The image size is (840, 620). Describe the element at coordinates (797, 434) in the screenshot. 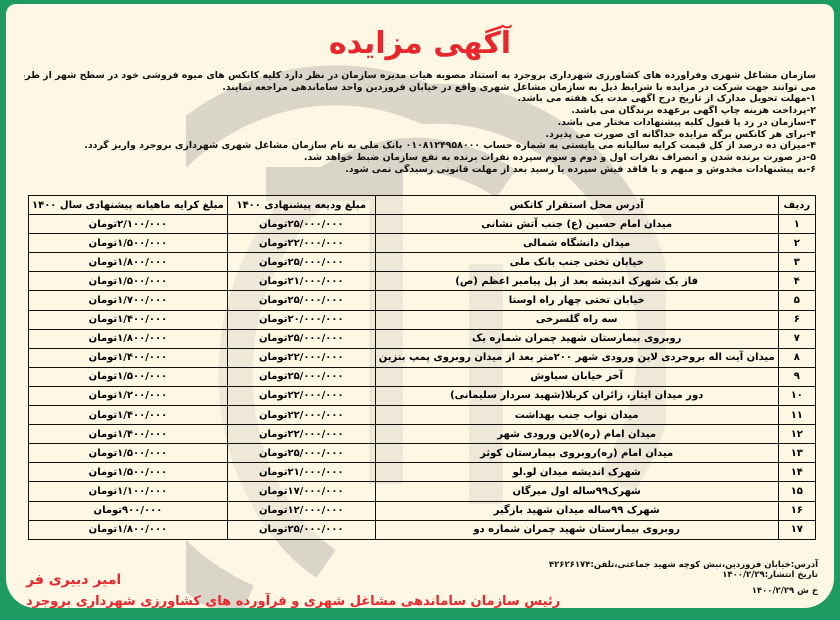

I see `row-number: ۱۲` at that location.